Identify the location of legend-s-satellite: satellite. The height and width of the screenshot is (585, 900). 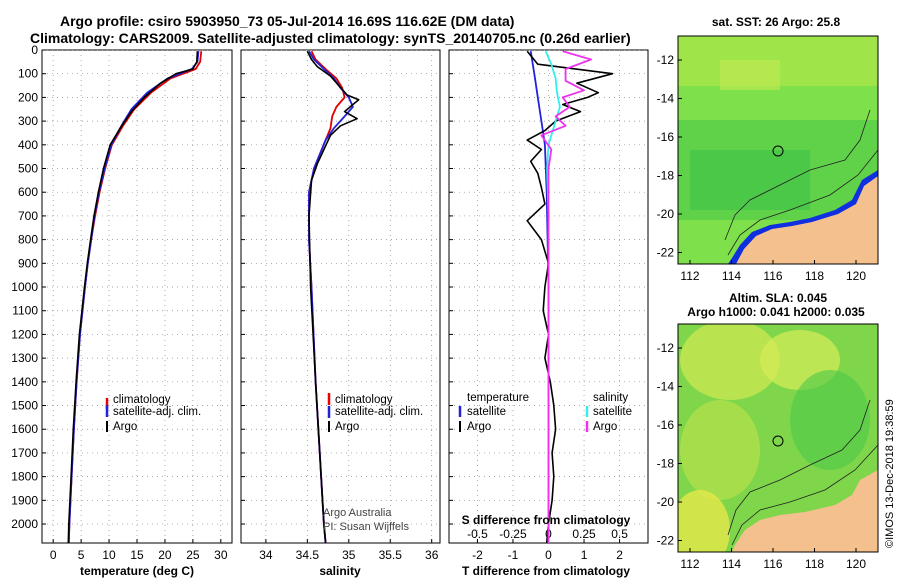
(612, 412).